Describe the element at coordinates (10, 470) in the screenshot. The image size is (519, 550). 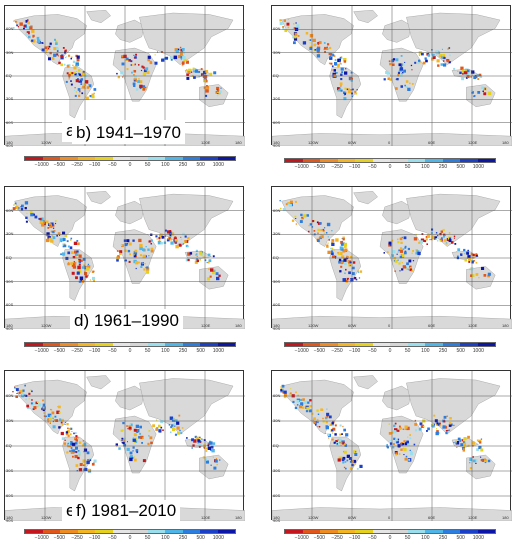
I see `lat-tick-label: 30S` at that location.